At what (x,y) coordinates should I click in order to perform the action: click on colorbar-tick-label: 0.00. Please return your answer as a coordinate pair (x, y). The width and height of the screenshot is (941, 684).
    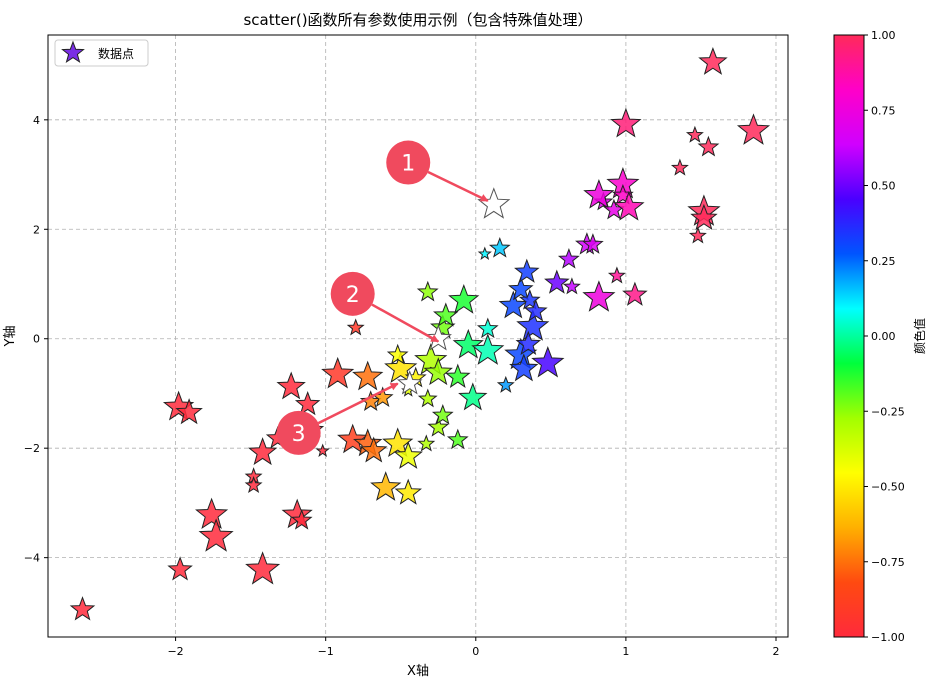
    Looking at the image, I should click on (883, 336).